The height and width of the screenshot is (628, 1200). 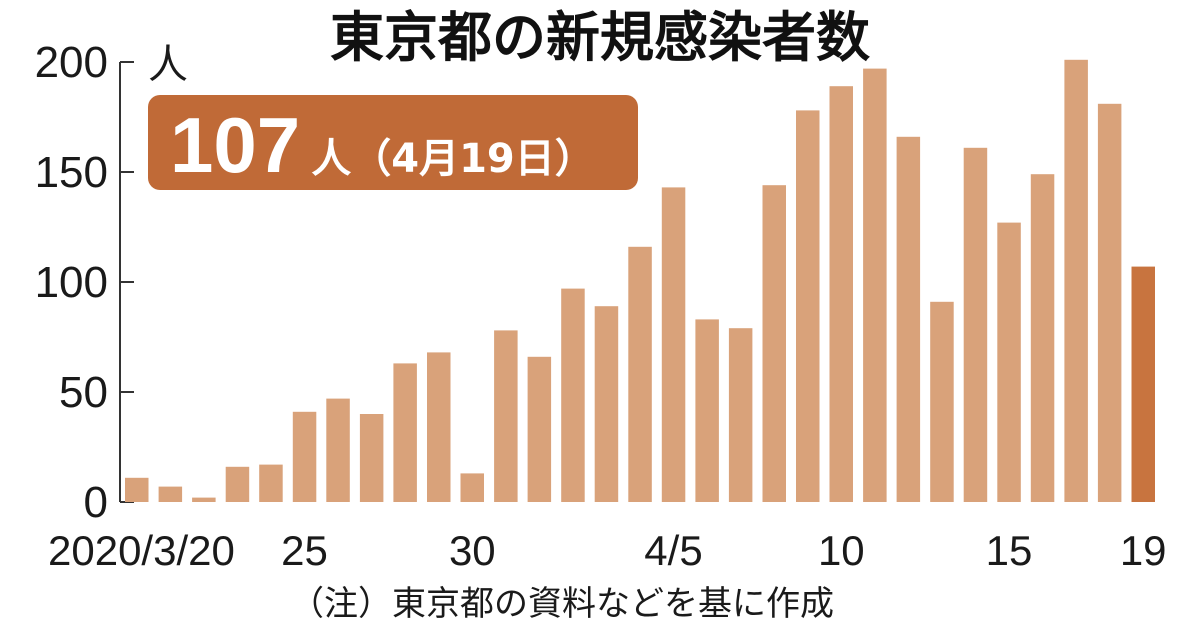 What do you see at coordinates (1143, 550) in the screenshot?
I see `x-tick-label: 19` at bounding box center [1143, 550].